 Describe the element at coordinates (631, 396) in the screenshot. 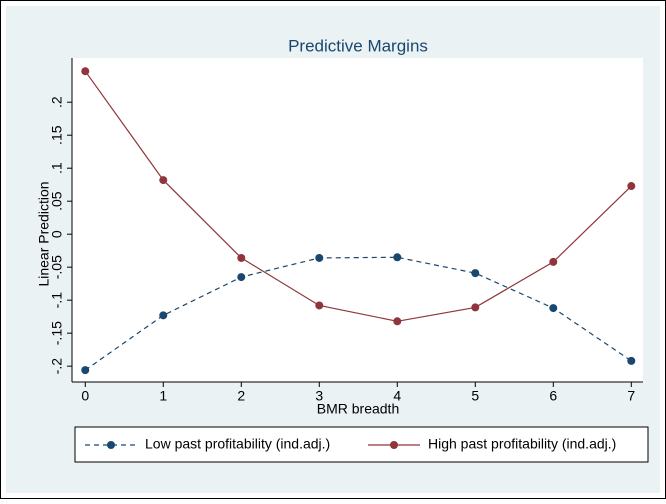

I see `x-tick-label: 7` at that location.